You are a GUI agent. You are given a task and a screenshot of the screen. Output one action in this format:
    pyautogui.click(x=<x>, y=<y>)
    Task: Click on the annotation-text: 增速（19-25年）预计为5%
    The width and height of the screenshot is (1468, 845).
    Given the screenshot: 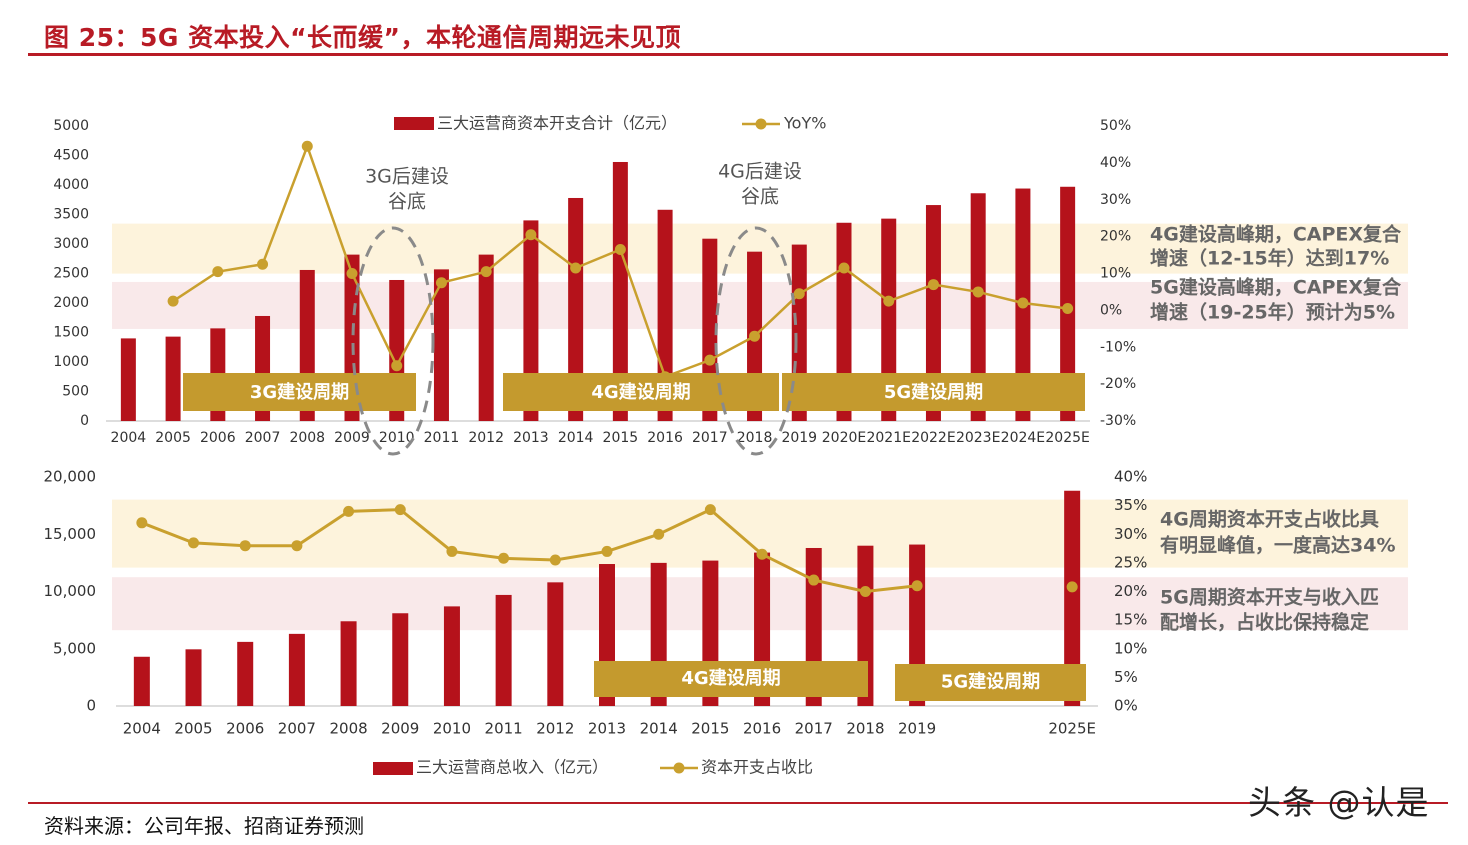 What is the action you would take?
    pyautogui.click(x=1272, y=312)
    